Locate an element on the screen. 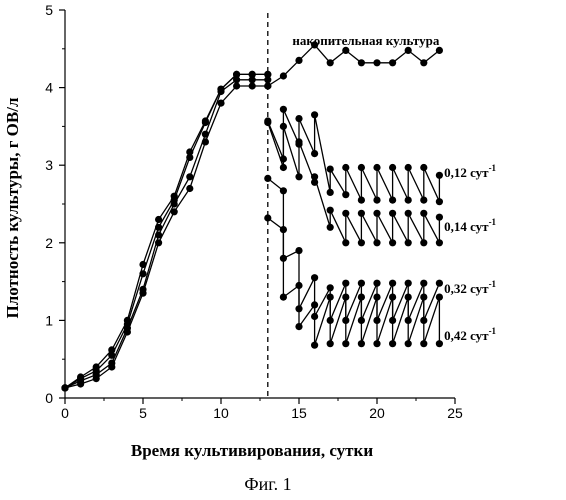 This screenshot has width=566, height=500. batch-growth-3-point is located at coordinates (142, 273).